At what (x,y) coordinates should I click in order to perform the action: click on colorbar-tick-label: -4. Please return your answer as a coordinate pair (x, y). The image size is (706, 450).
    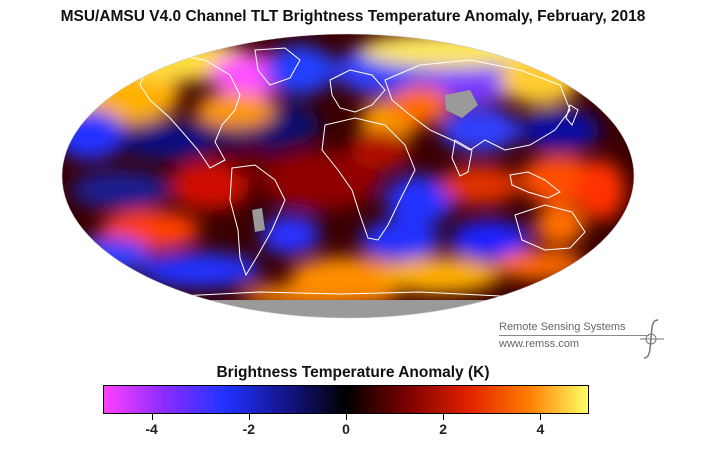
    Looking at the image, I should click on (151, 429).